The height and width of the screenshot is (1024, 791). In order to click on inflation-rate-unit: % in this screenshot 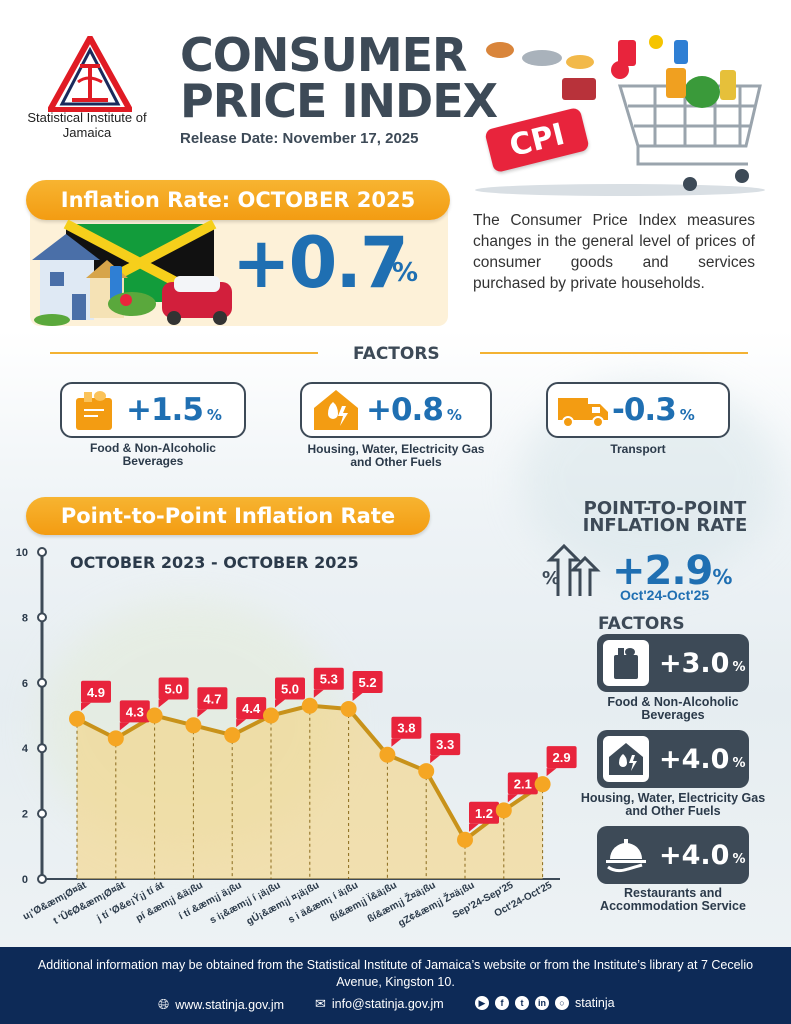, I will do `click(405, 273)`.